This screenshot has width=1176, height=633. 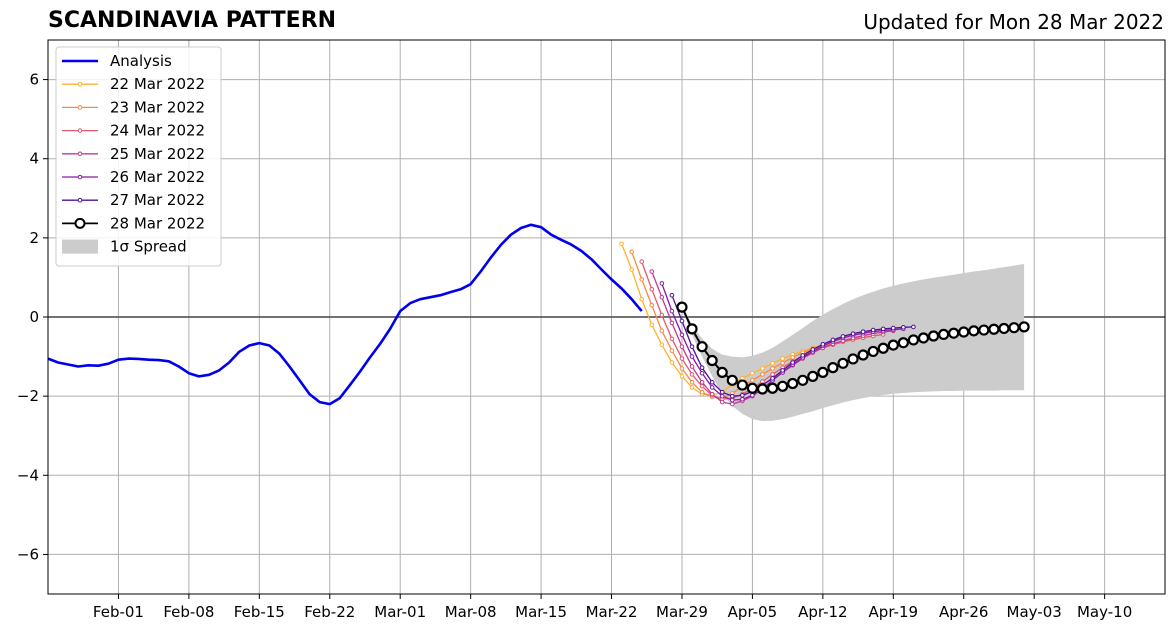 What do you see at coordinates (345, 314) in the screenshot?
I see `analysis-line` at bounding box center [345, 314].